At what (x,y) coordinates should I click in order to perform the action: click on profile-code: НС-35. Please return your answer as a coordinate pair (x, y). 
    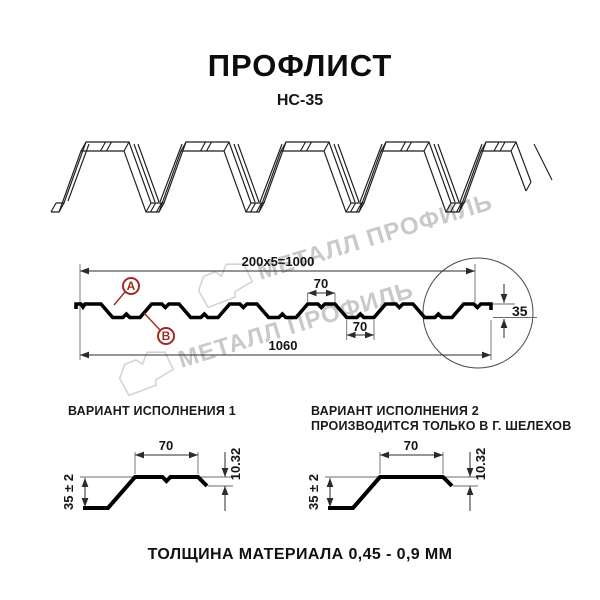
    Looking at the image, I should click on (300, 100).